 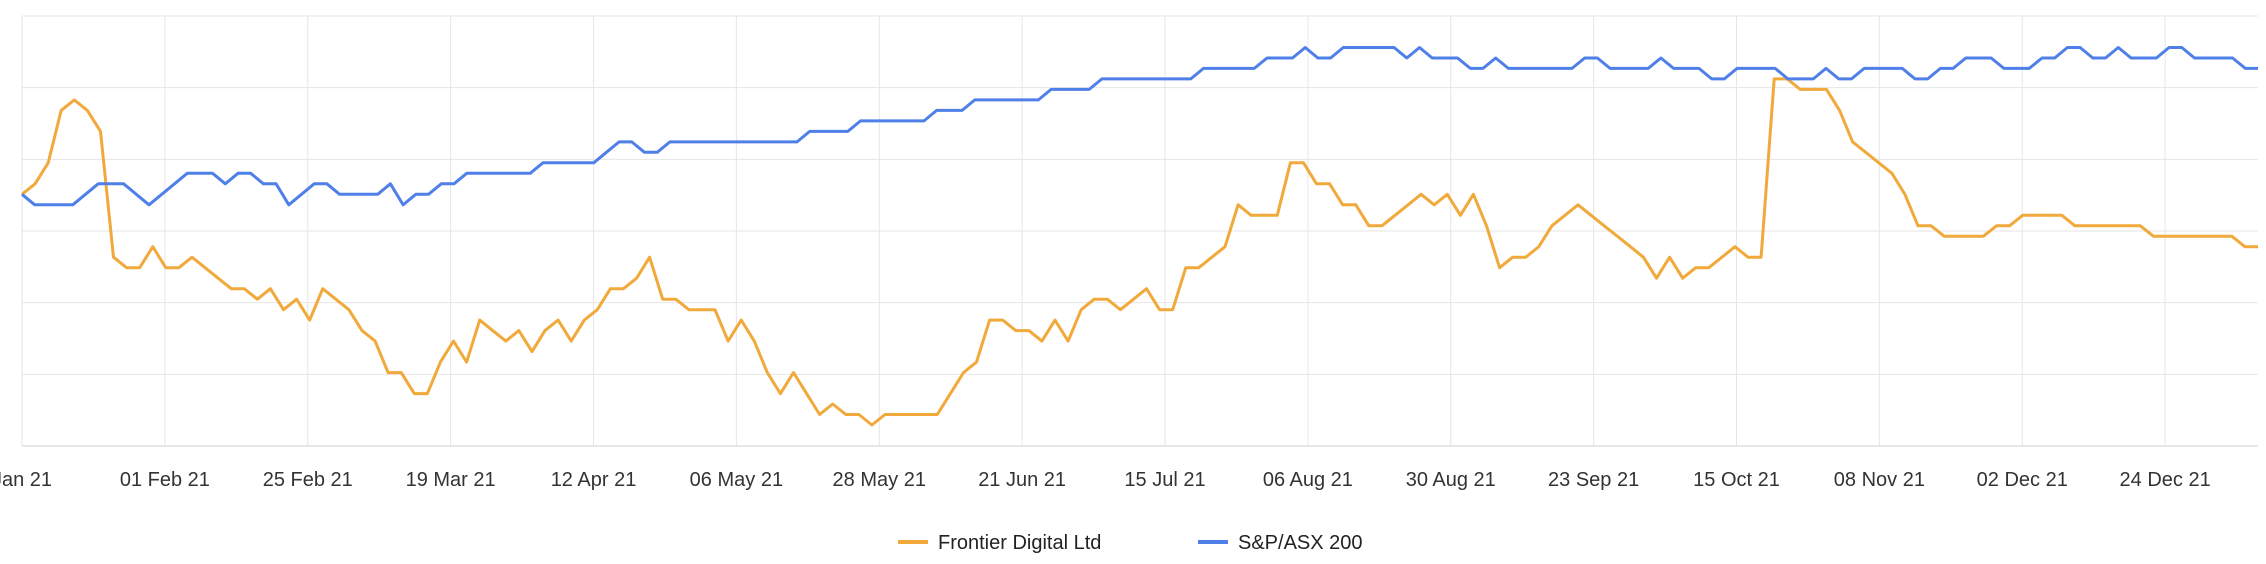 I want to click on x-tick-label: 08 Nov 21, so click(x=1879, y=480).